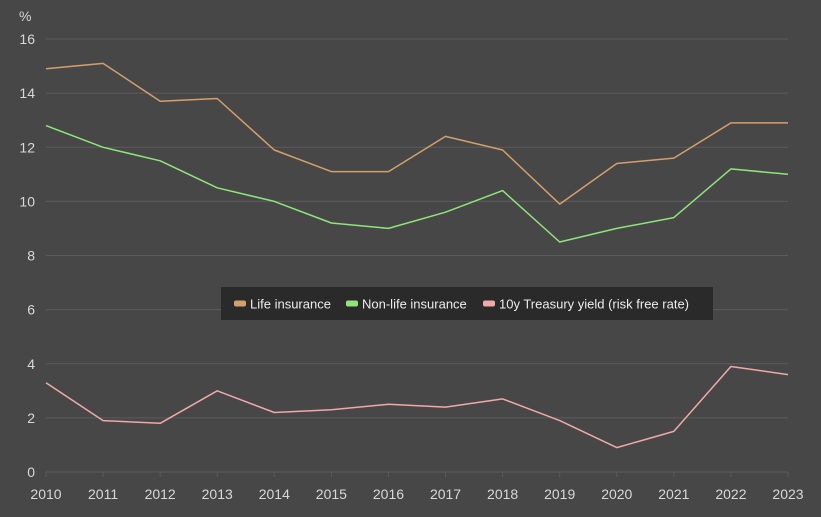 The width and height of the screenshot is (821, 517). What do you see at coordinates (502, 494) in the screenshot?
I see `x-tick-label: 2018` at bounding box center [502, 494].